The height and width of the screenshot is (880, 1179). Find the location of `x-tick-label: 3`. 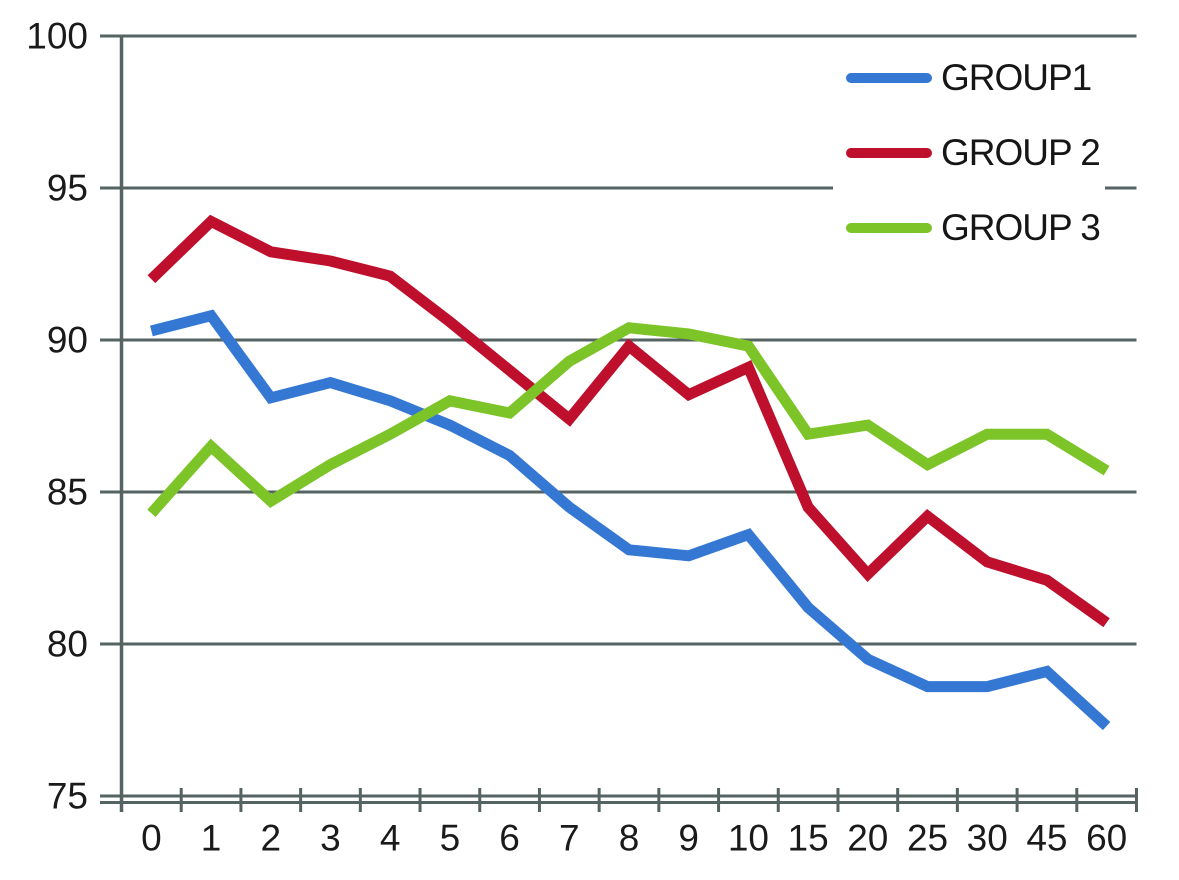

x-tick-label: 3 is located at coordinates (330, 838).